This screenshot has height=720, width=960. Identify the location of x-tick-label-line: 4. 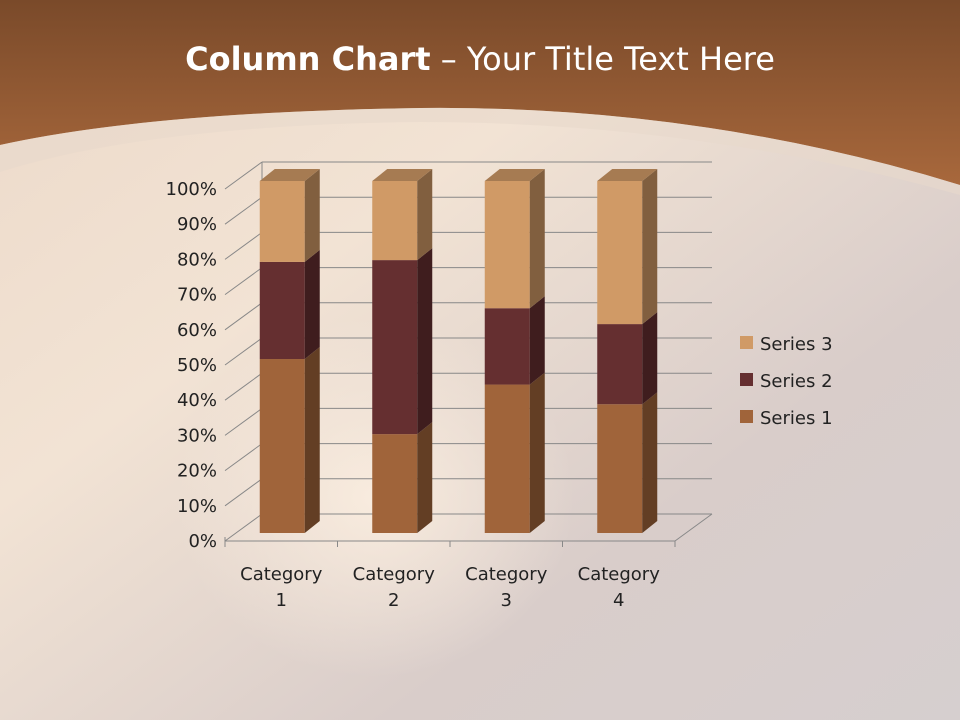
(618, 600).